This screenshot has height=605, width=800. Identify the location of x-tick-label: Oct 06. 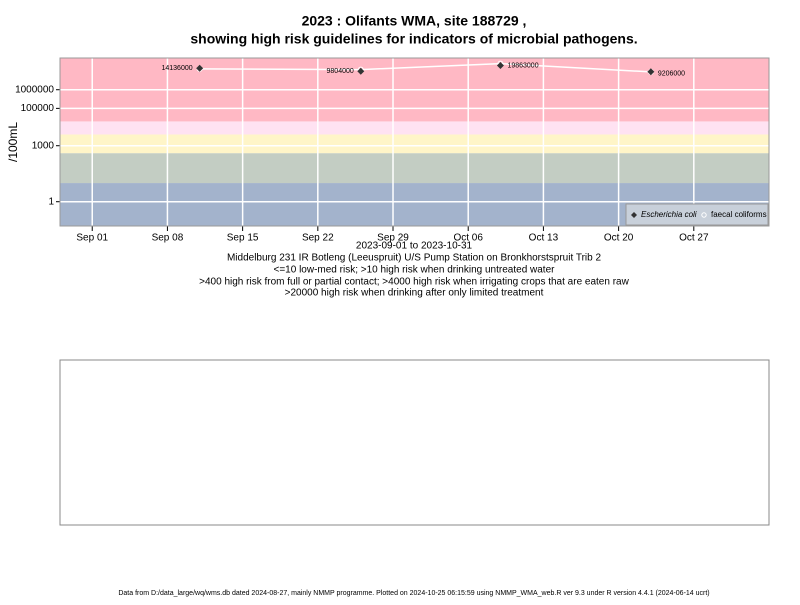
(468, 238).